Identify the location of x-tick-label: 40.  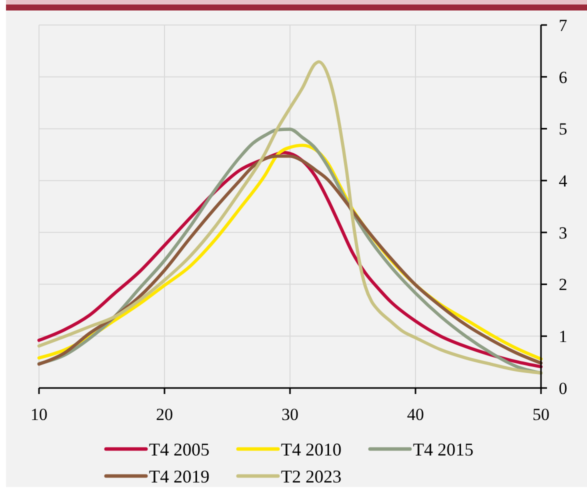
(415, 414).